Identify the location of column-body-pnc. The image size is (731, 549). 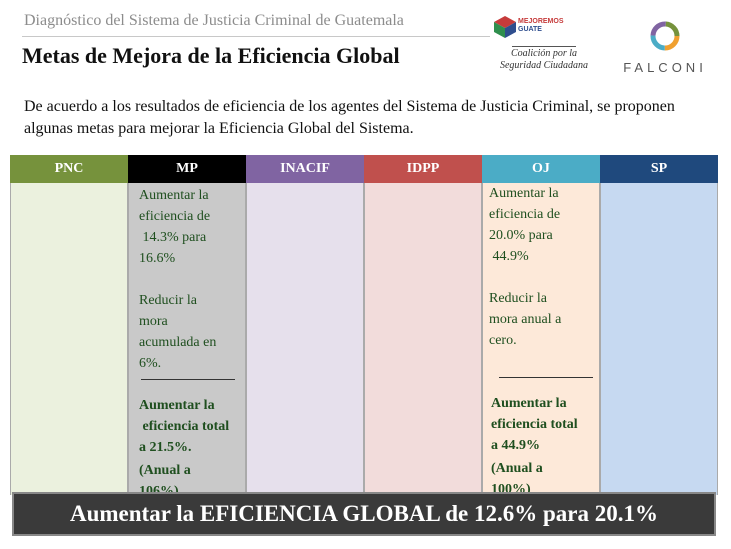
(69, 339).